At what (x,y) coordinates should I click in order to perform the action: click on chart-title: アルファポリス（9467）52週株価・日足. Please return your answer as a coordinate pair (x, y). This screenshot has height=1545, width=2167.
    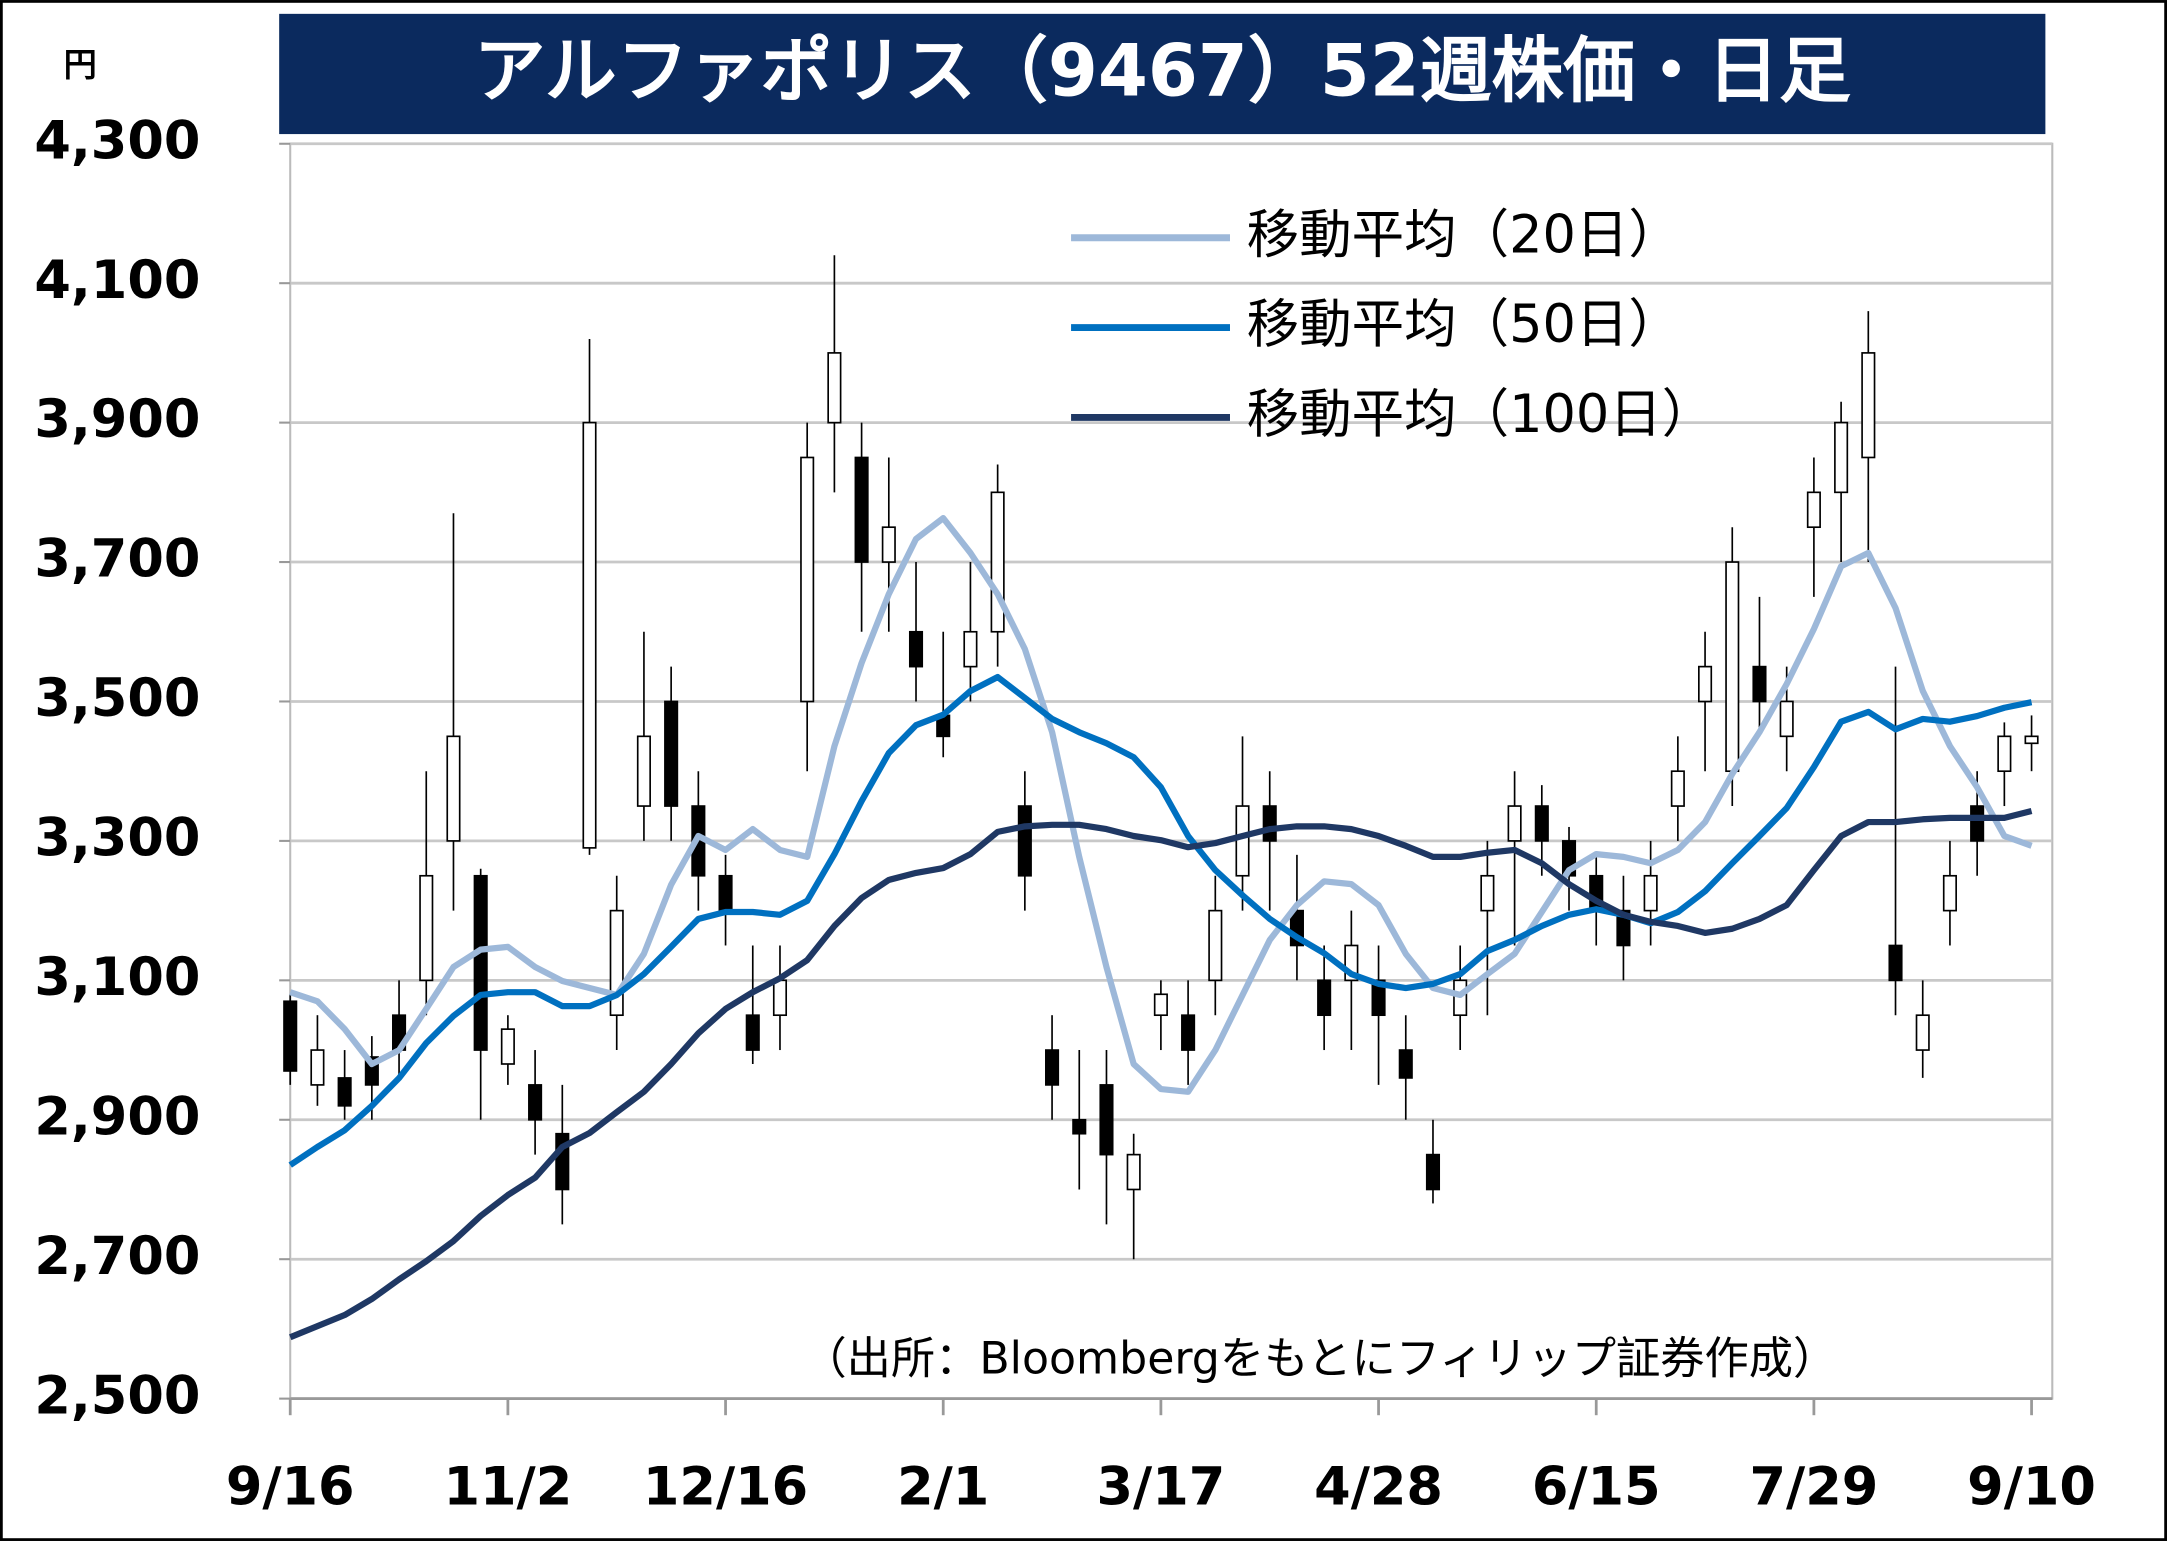
    Looking at the image, I should click on (1162, 71).